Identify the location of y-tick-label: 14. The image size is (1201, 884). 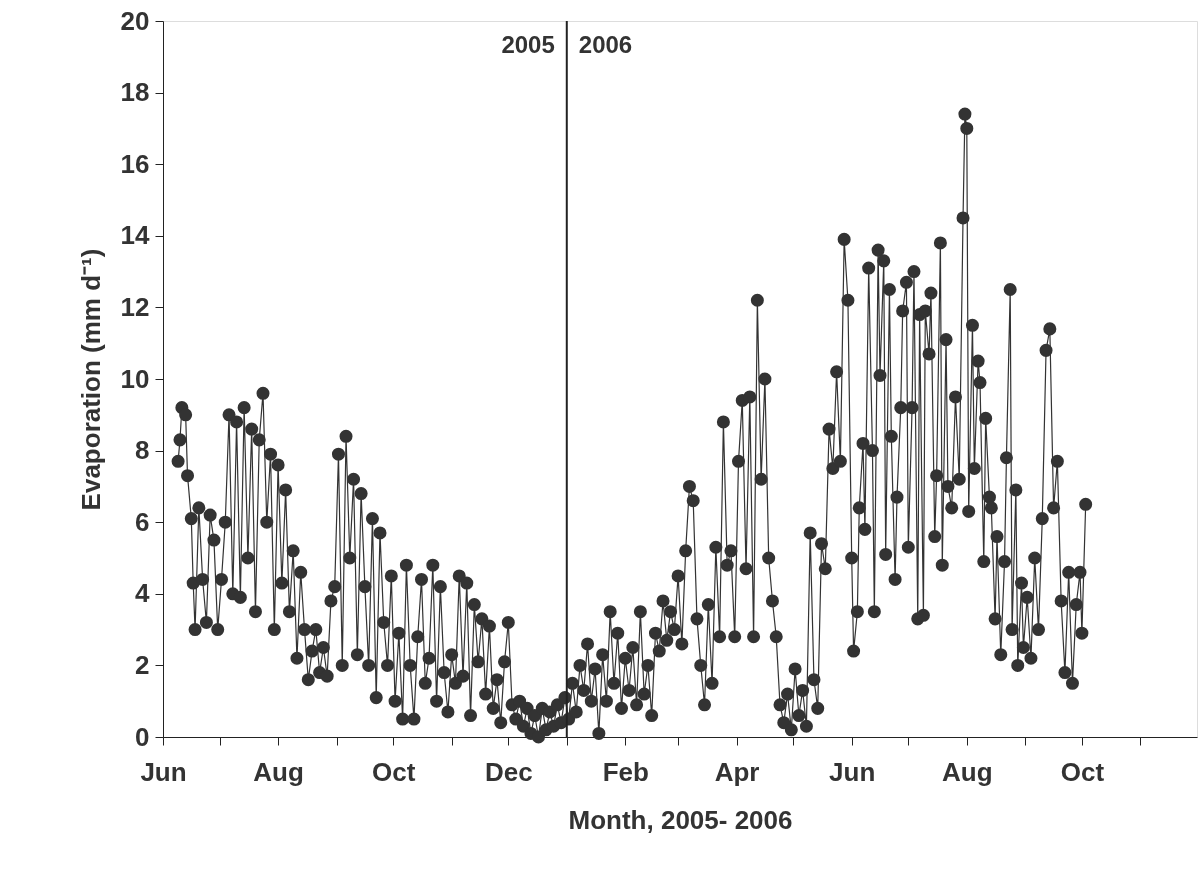
(135, 235).